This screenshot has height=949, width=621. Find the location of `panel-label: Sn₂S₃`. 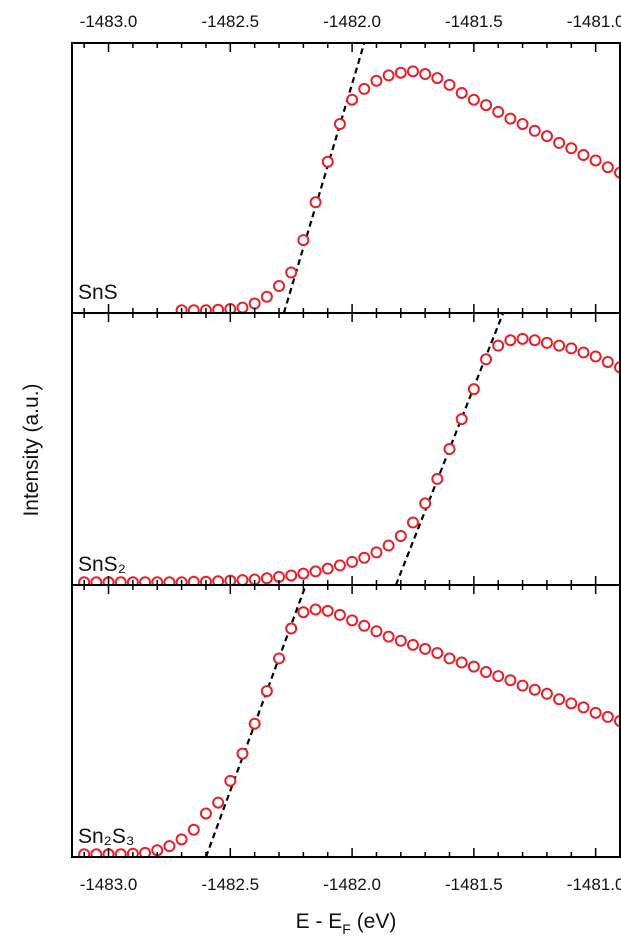

panel-label: Sn₂S₃ is located at coordinates (106, 836).